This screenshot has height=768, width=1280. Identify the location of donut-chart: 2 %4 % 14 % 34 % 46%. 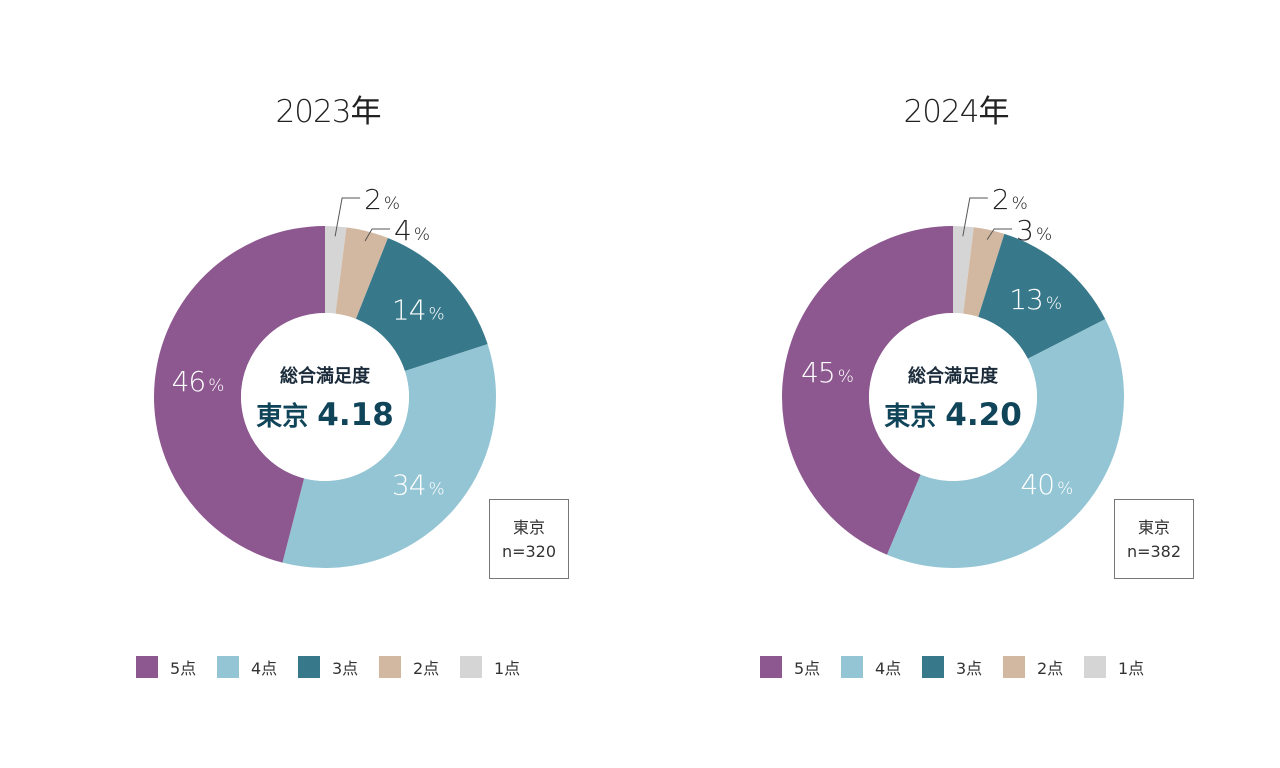
(325, 375).